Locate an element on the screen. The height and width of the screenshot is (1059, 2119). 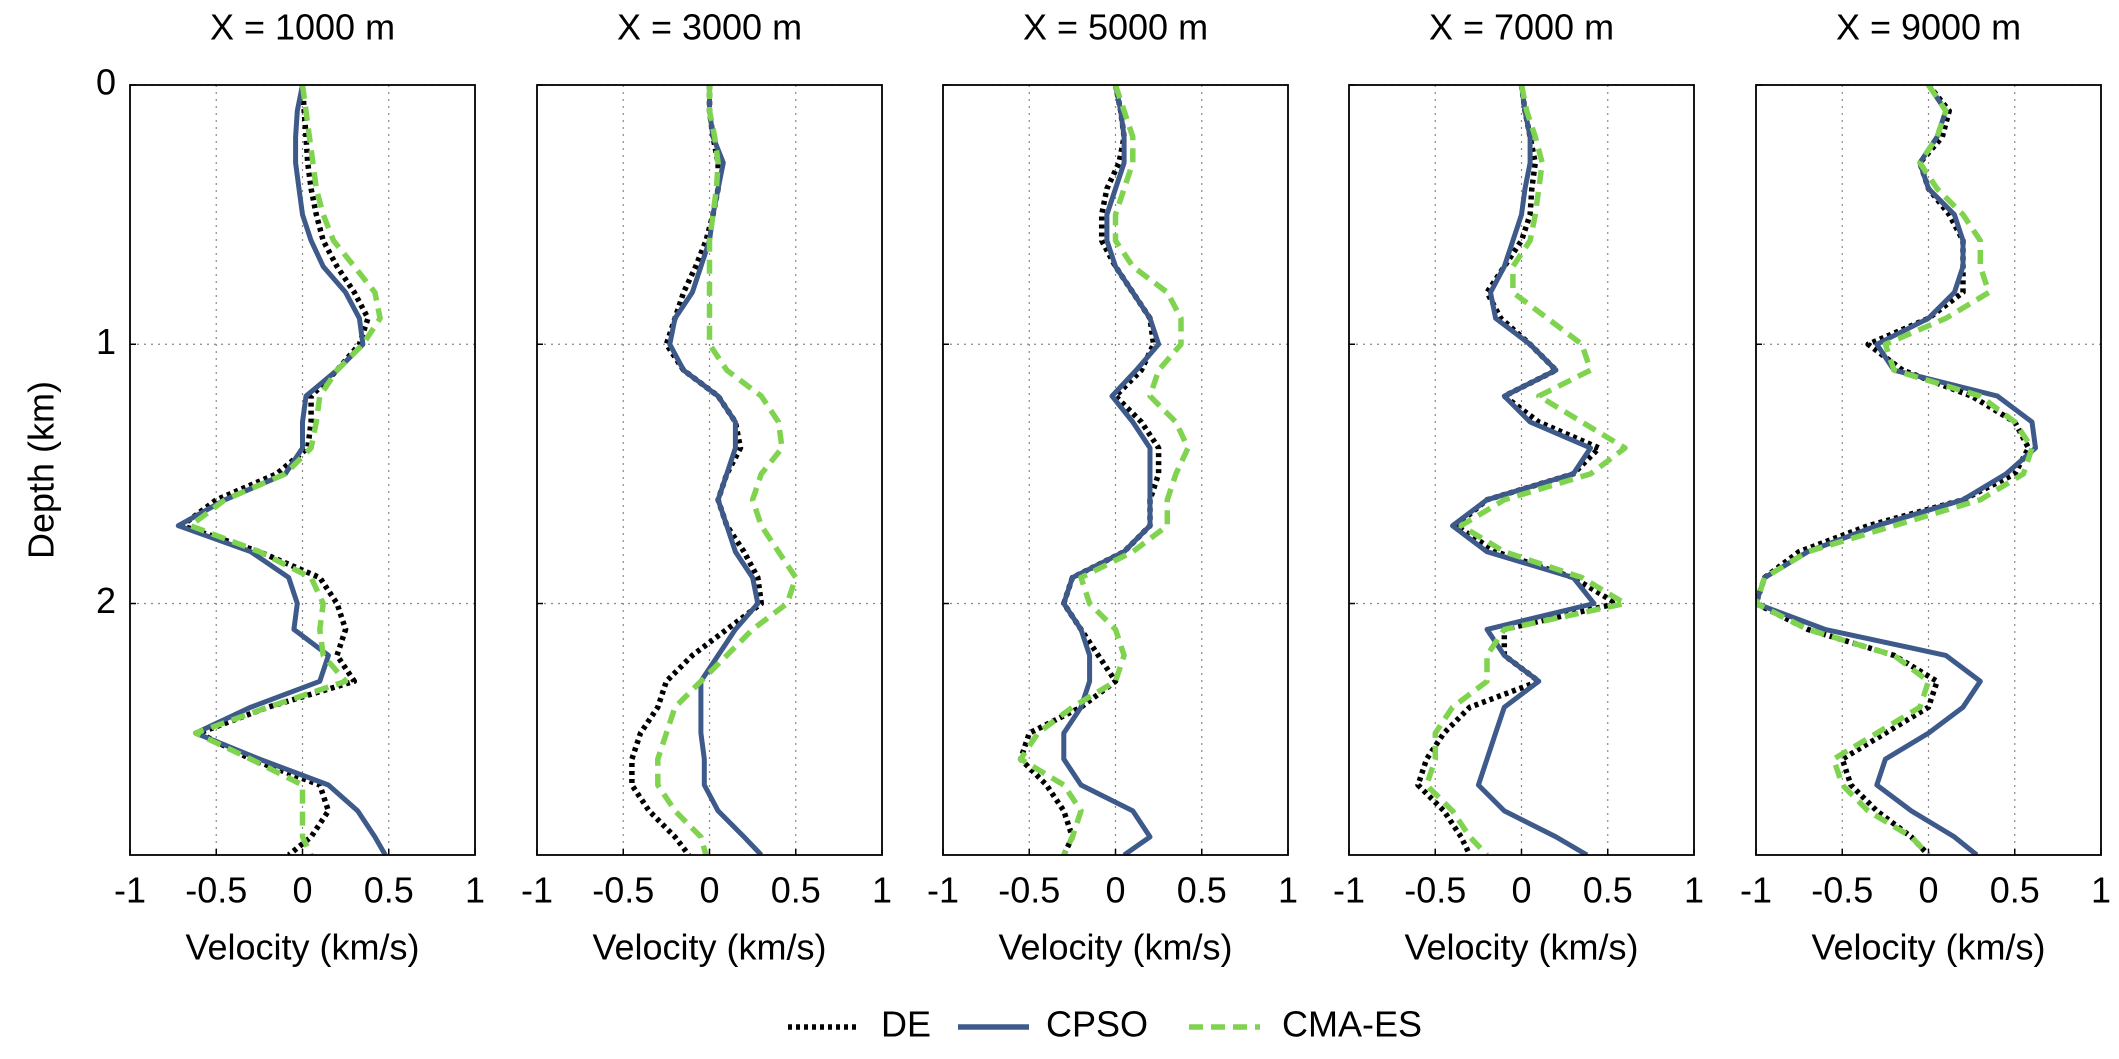
panel-title: X = 3000 m is located at coordinates (709, 27).